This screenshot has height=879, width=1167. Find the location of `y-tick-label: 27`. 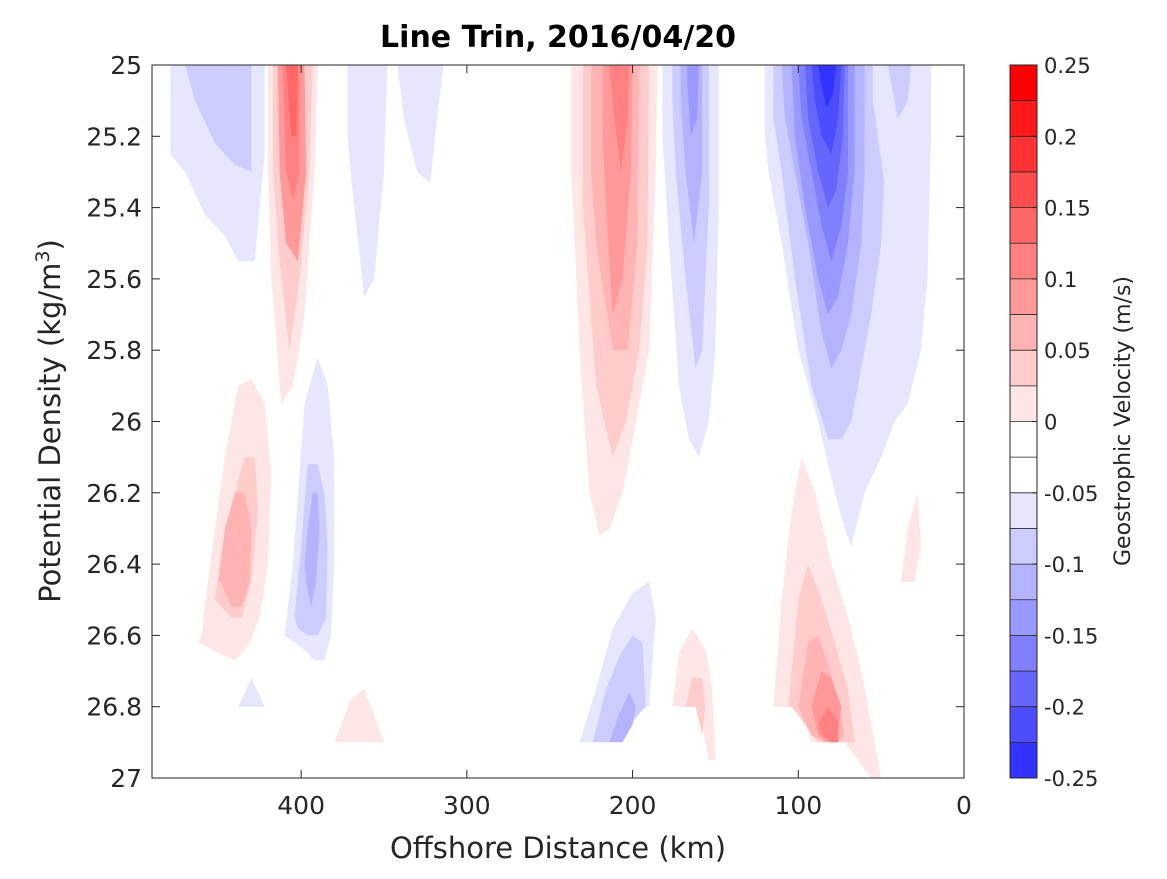

y-tick-label: 27 is located at coordinates (126, 778).